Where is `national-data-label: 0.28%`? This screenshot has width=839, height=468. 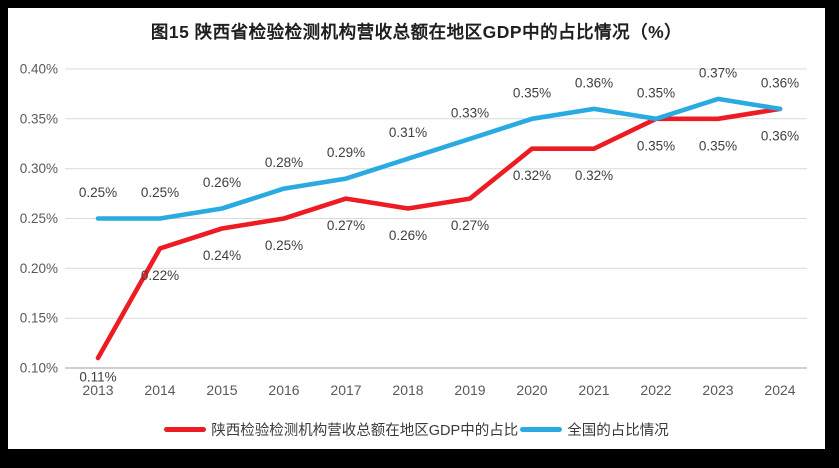 national-data-label: 0.28% is located at coordinates (284, 162).